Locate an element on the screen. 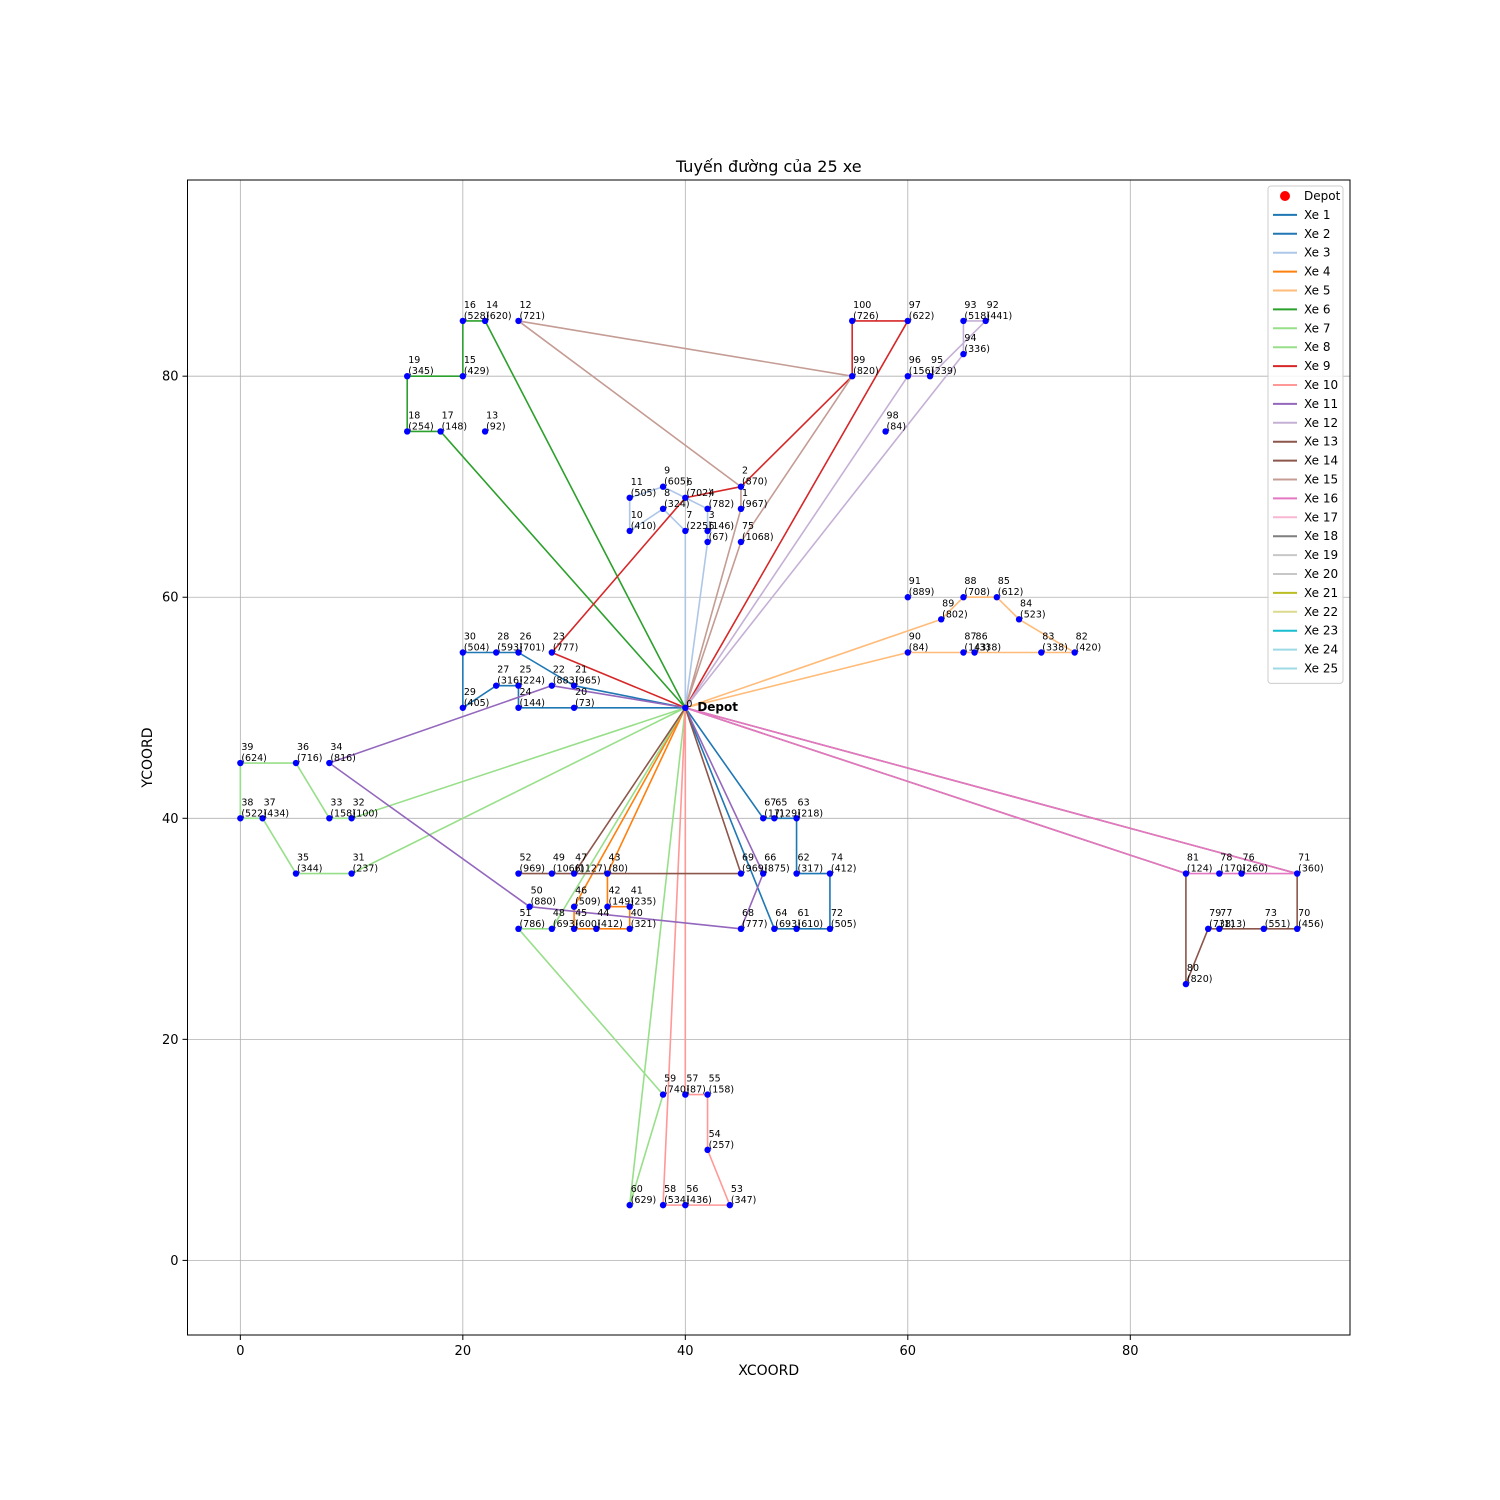  customer-label: 18 (254) is located at coordinates (421, 421).